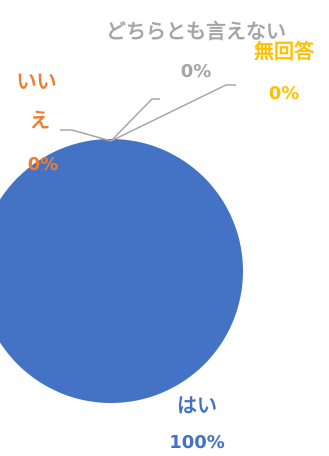 Image resolution: width=329 pixels, height=456 pixels. Describe the element at coordinates (86, 135) in the screenshot. I see `leader-line-iie` at that location.